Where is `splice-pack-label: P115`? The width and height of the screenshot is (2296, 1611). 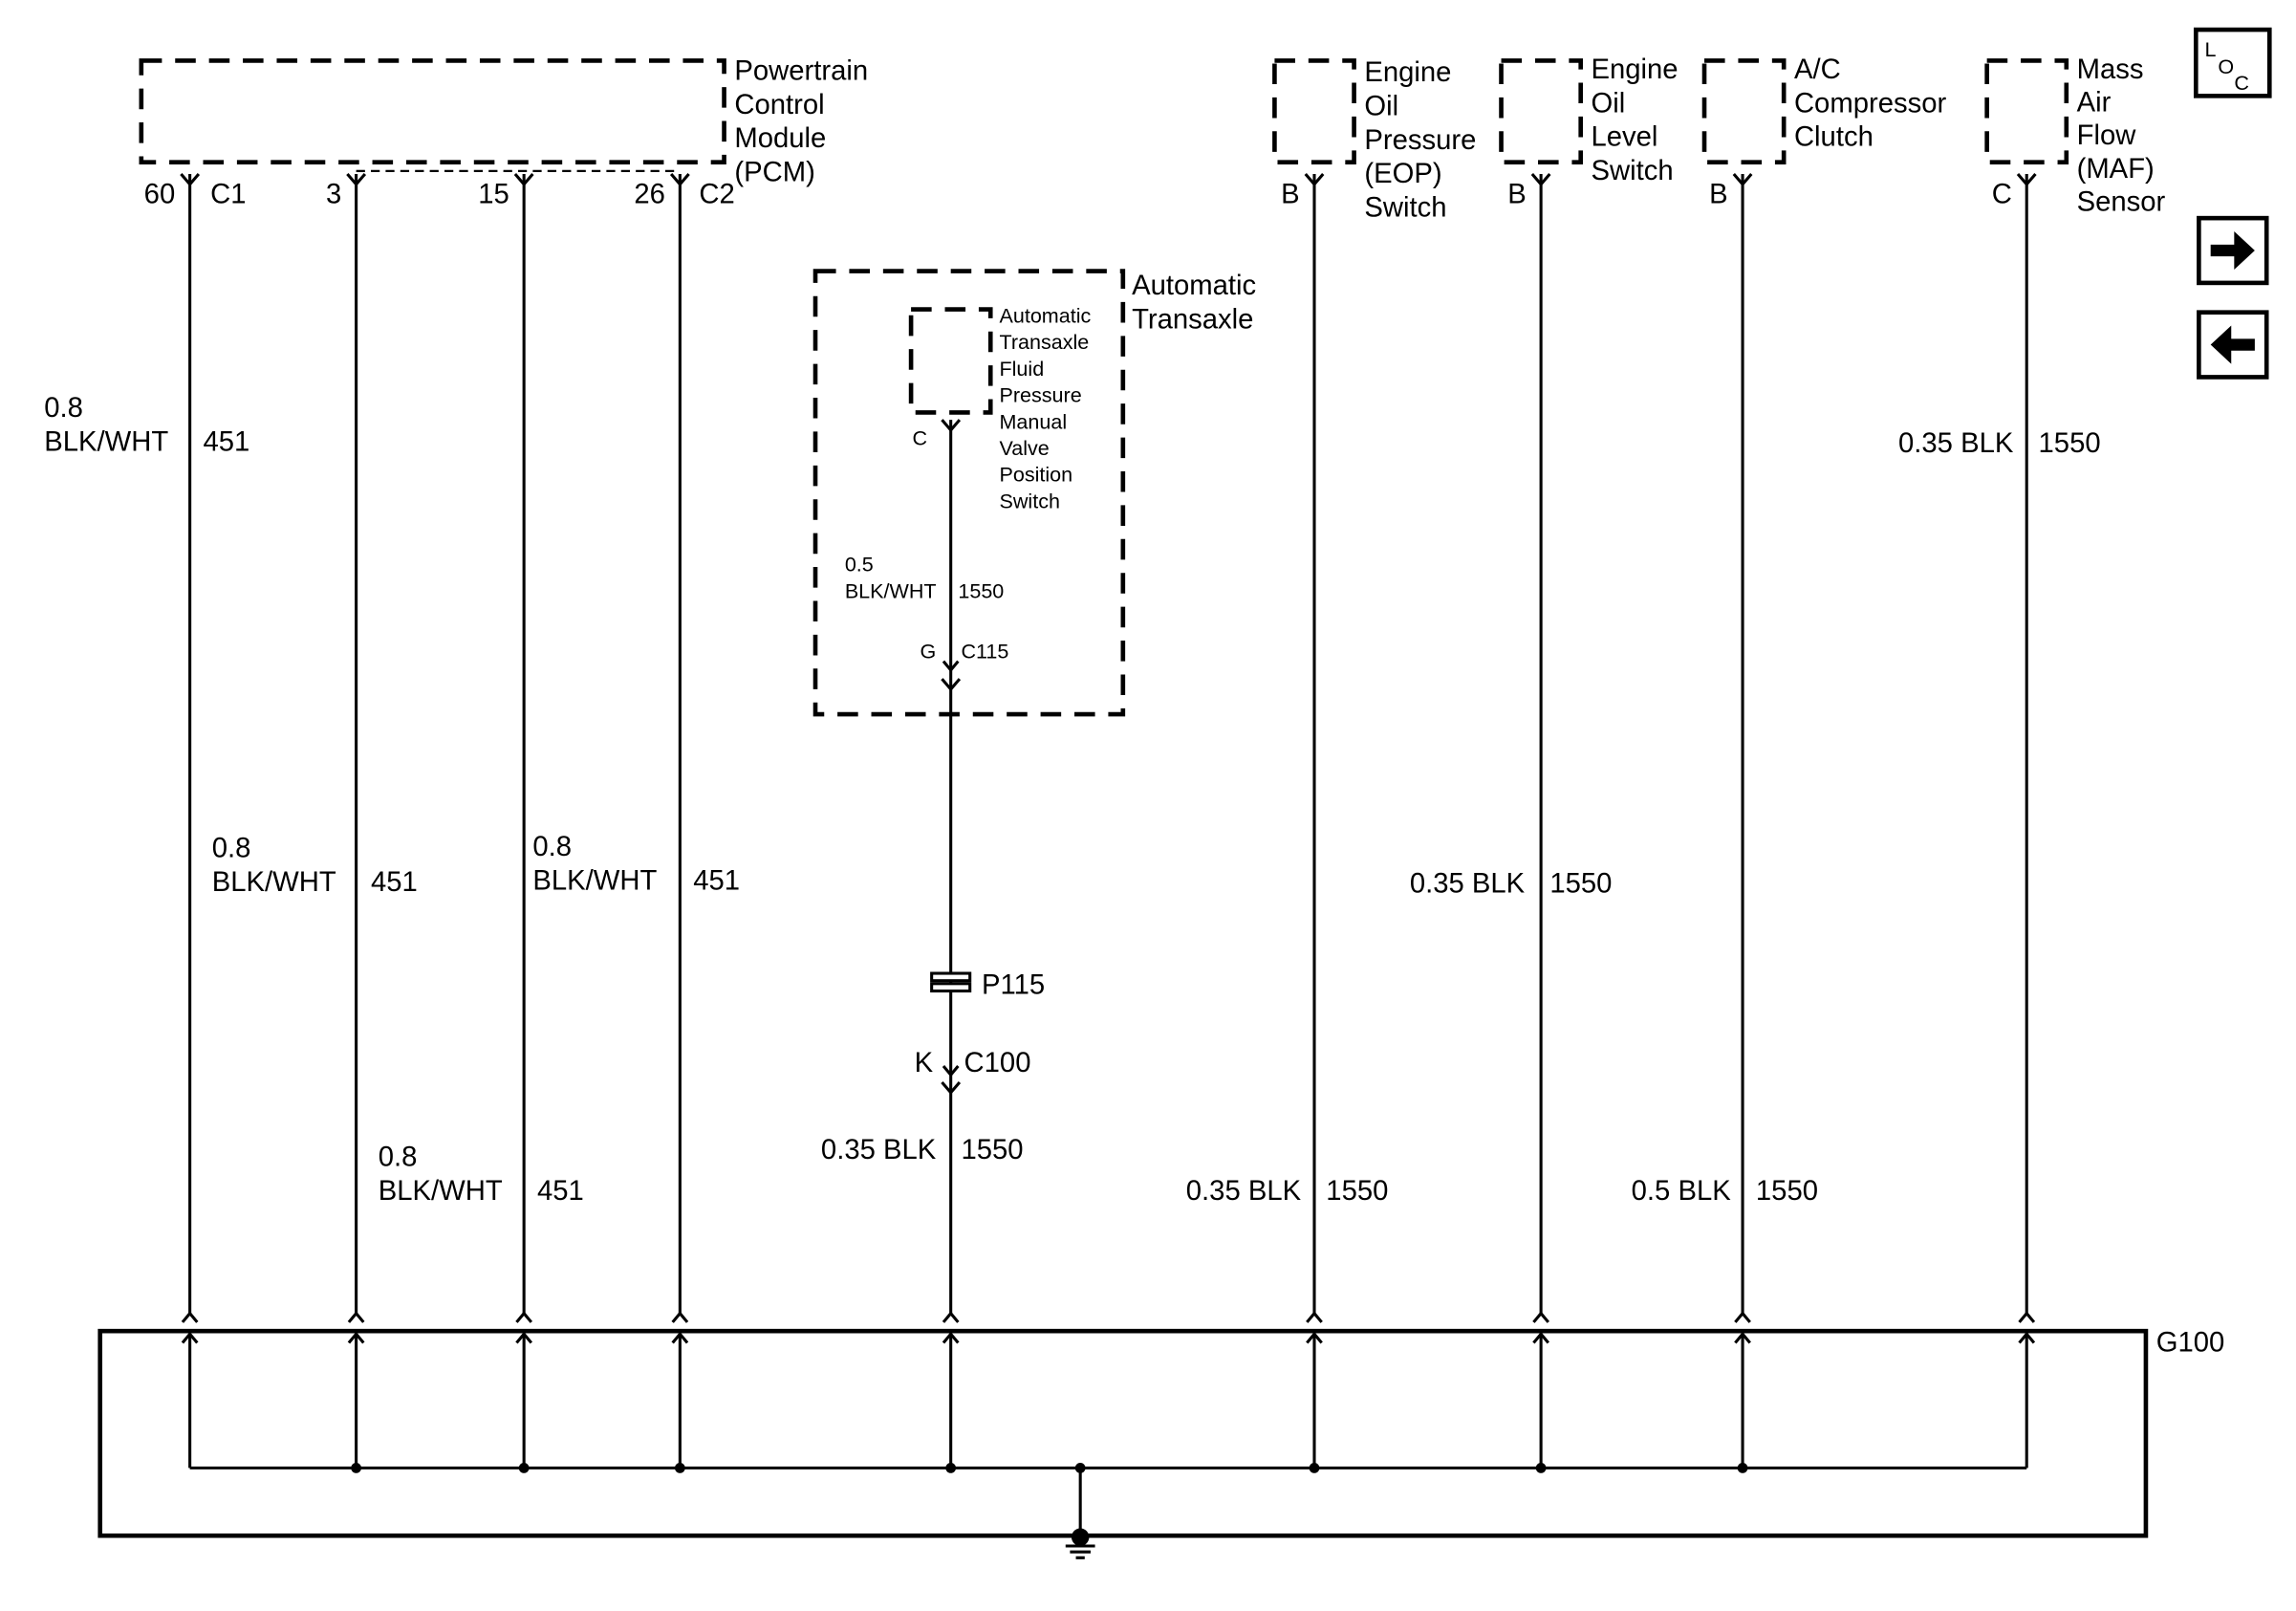 splice-pack-label: P115 is located at coordinates (1013, 985).